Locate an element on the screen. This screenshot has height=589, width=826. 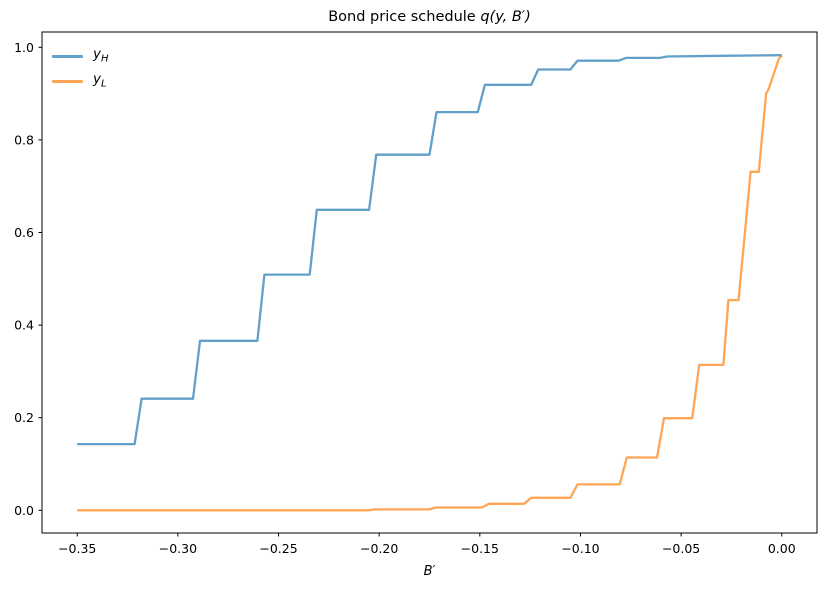
y-tick-label: 0.2 is located at coordinates (24, 417).